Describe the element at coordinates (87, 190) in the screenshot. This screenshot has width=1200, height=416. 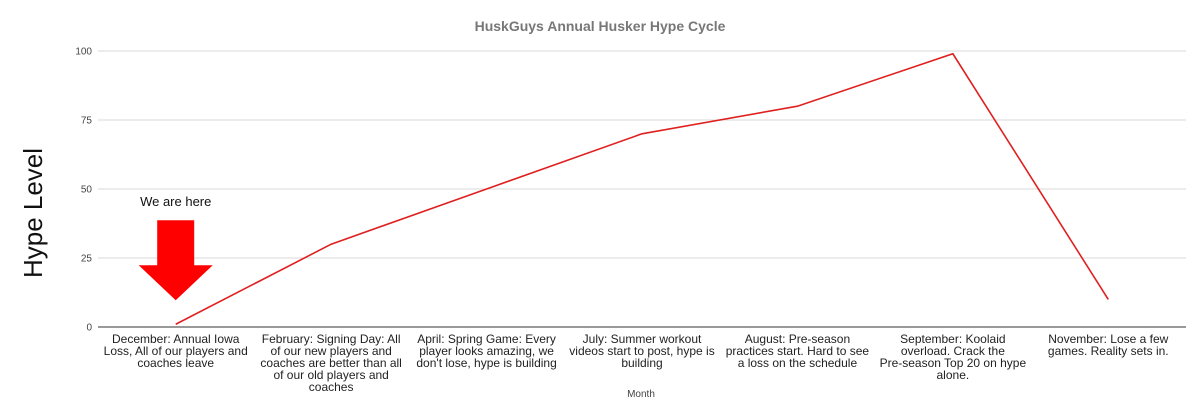
I see `y-tick-label: 50` at that location.